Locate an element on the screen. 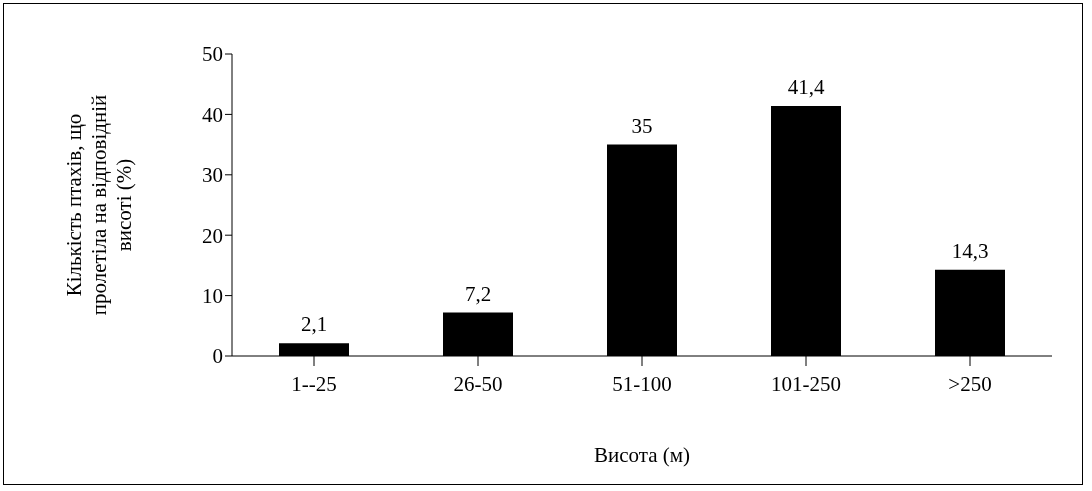 The width and height of the screenshot is (1092, 491). x-tick-label: 101-250 is located at coordinates (806, 383).